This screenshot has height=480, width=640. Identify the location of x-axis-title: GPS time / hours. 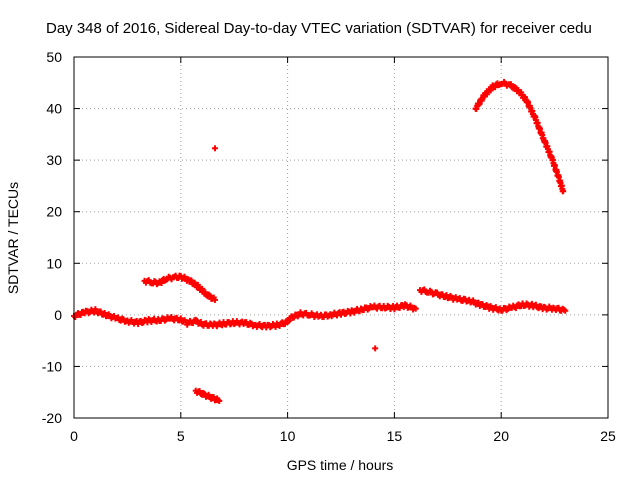
(340, 465).